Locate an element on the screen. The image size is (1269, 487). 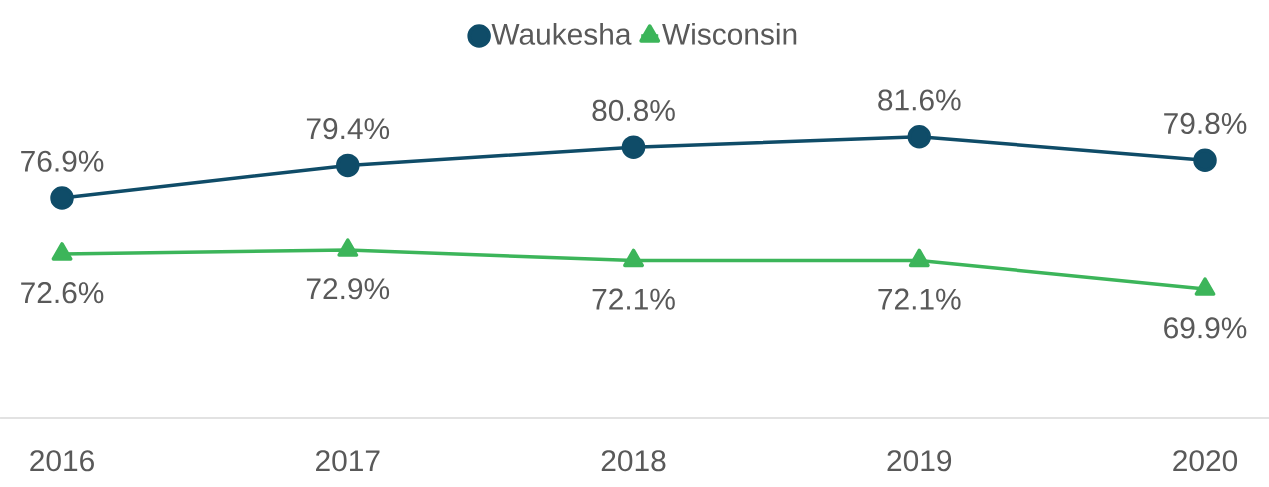
data-label: 79.4% is located at coordinates (348, 129).